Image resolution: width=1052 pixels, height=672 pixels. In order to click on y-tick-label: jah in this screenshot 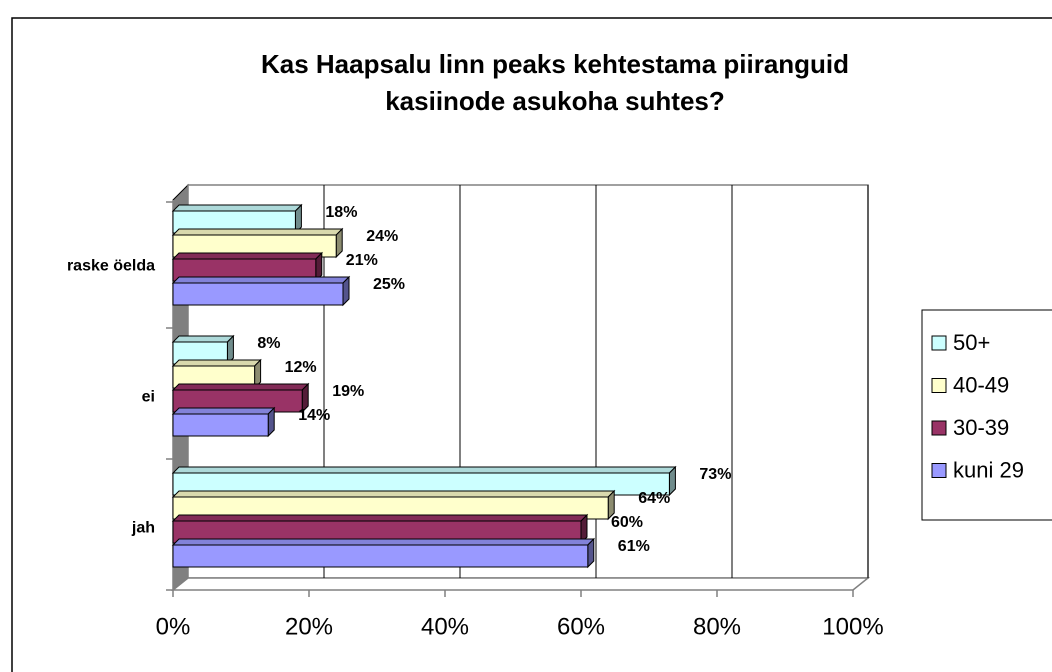, I will do `click(143, 528)`.